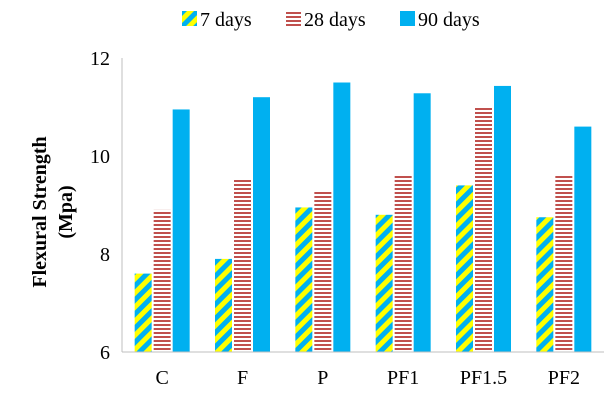 This screenshot has width=614, height=394. Describe the element at coordinates (464, 268) in the screenshot. I see `bar-7-days-PF1.5` at that location.